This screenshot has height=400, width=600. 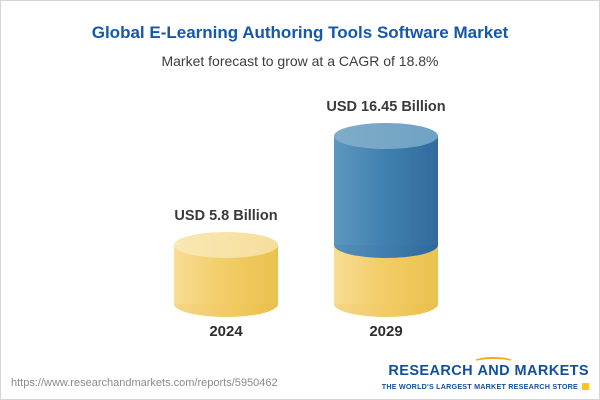 I want to click on bar-2024-cap-top, so click(x=226, y=244).